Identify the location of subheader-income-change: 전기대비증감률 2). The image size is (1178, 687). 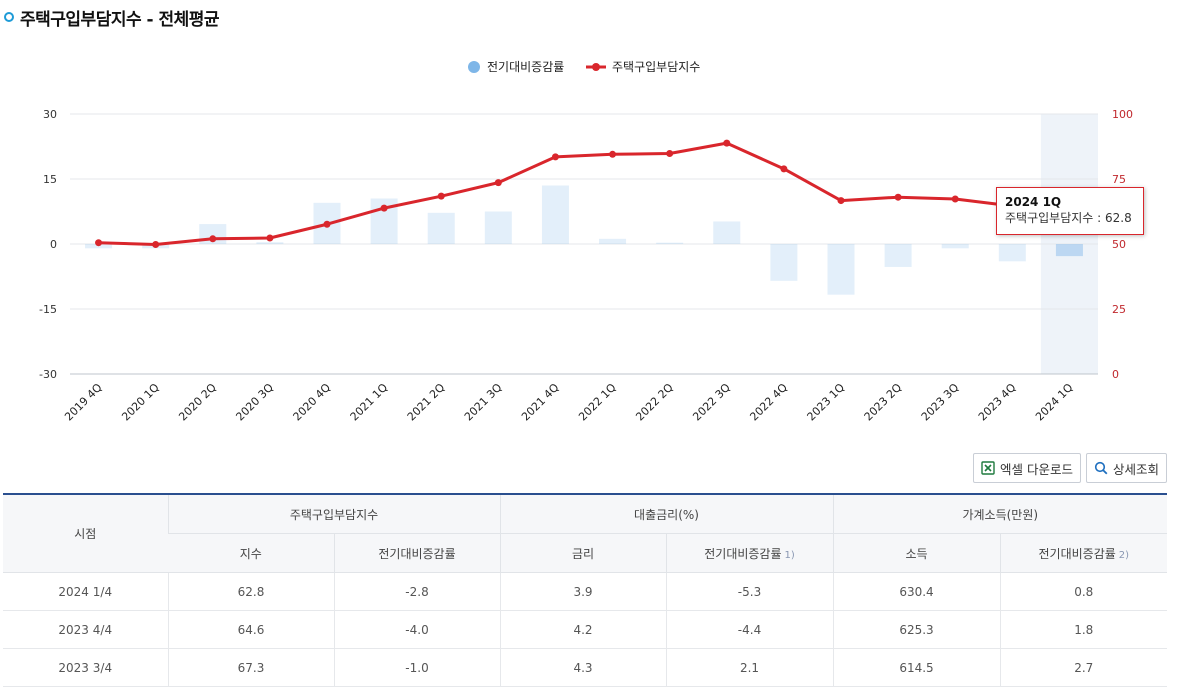
(1083, 553).